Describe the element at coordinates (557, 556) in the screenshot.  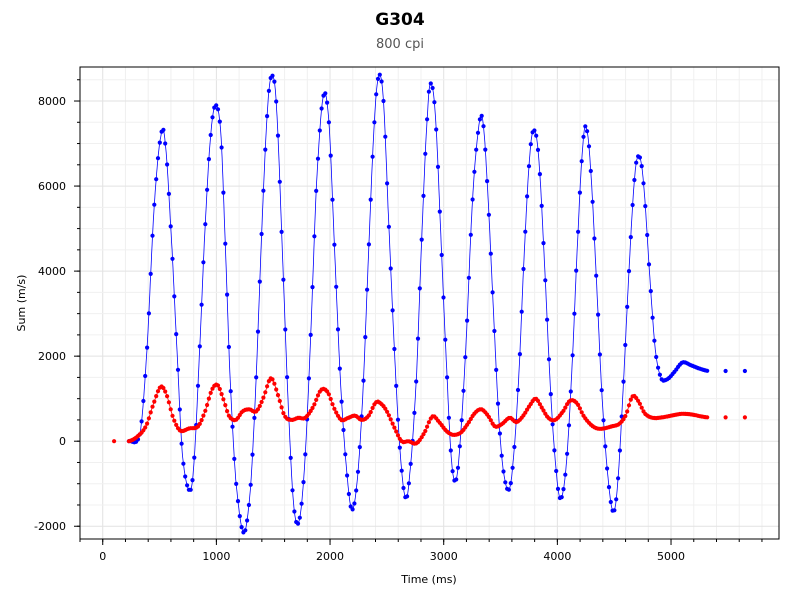
I see `x-tick-label: 4000` at that location.